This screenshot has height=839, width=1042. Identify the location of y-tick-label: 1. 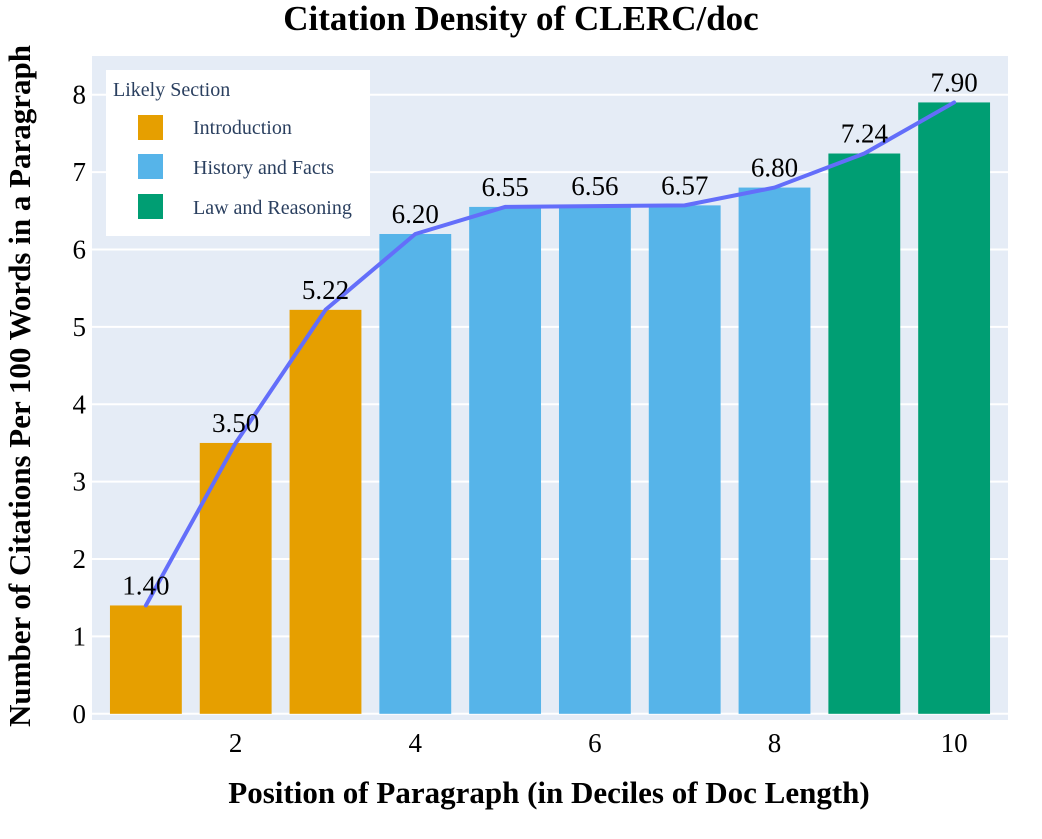
(80, 636).